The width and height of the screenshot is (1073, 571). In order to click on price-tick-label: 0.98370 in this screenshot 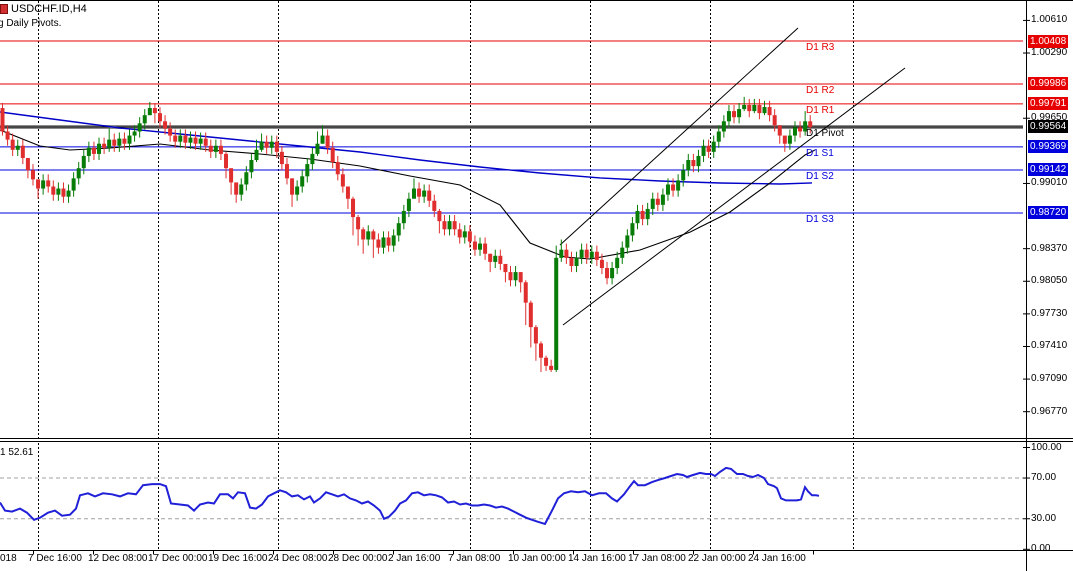, I will do `click(1049, 248)`.